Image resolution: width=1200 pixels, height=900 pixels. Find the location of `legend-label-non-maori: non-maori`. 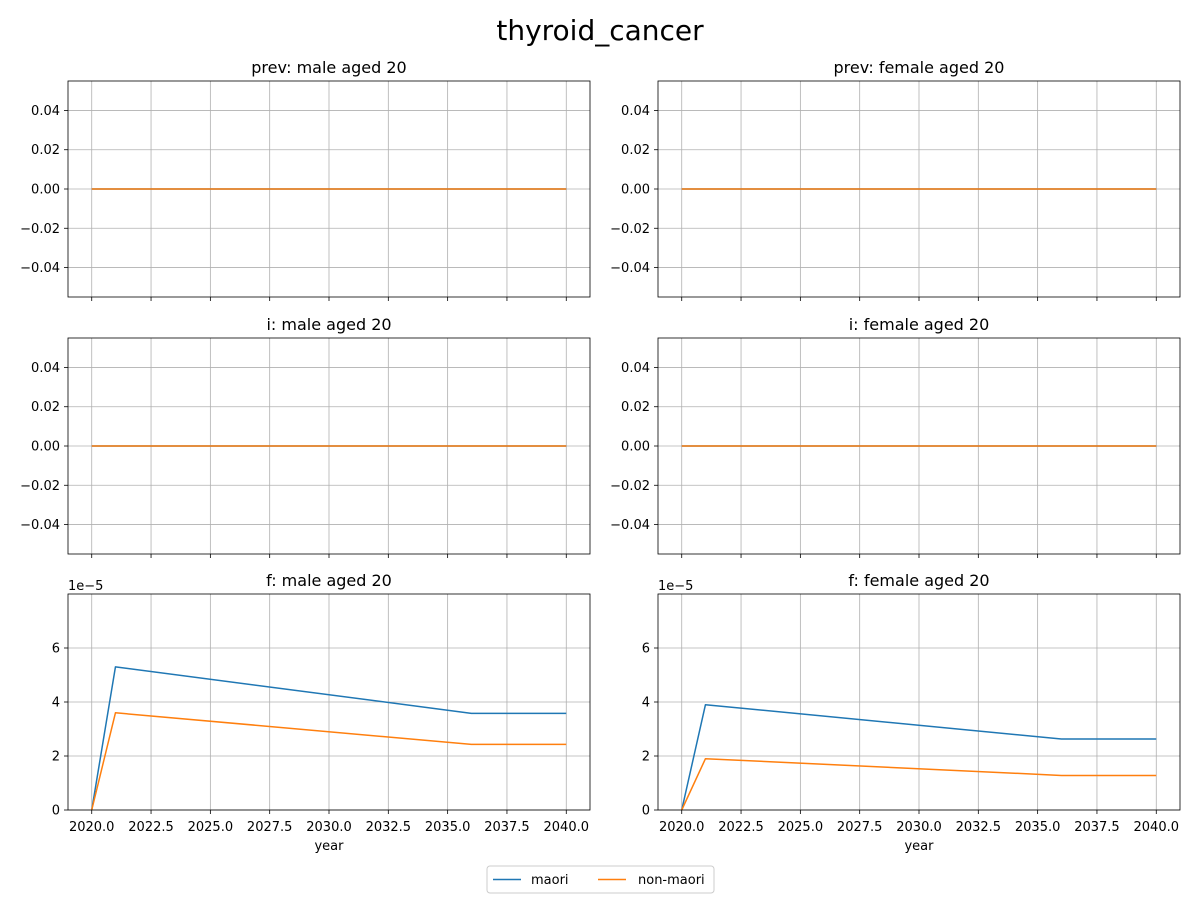

legend-label-non-maori: non-maori is located at coordinates (671, 880).